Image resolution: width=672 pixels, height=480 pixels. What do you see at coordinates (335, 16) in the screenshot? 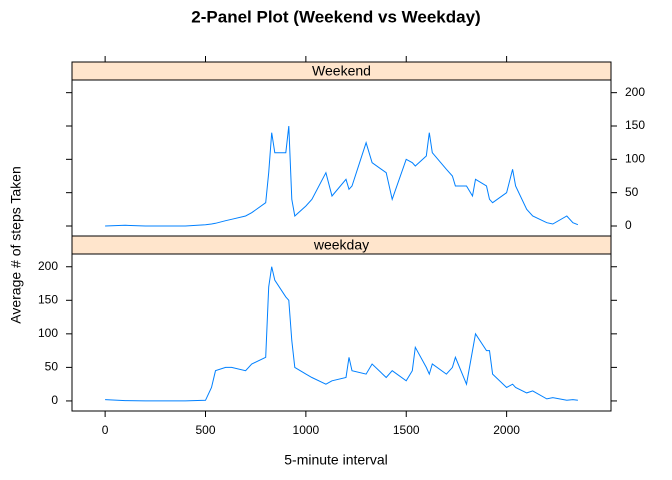
I see `chart-title: 2-Panel Plot (Weekend vs Weekday)` at bounding box center [335, 16].